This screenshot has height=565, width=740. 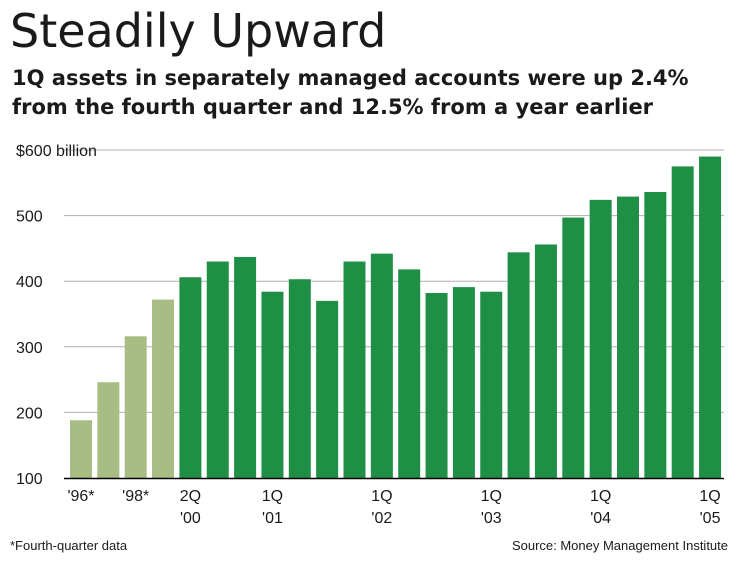 I want to click on x-tick-label: '96*, so click(x=80, y=496).